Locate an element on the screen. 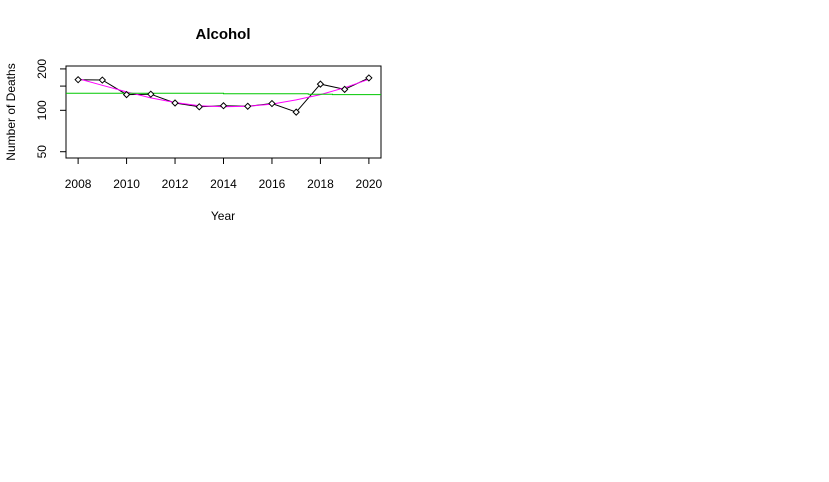  plot-frame is located at coordinates (223, 112).